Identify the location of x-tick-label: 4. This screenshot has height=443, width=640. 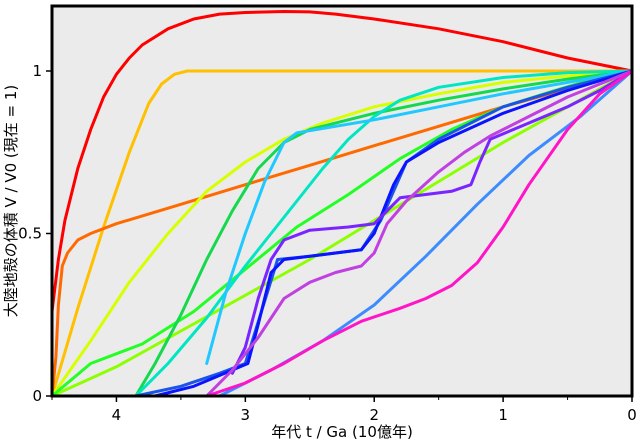
(117, 415).